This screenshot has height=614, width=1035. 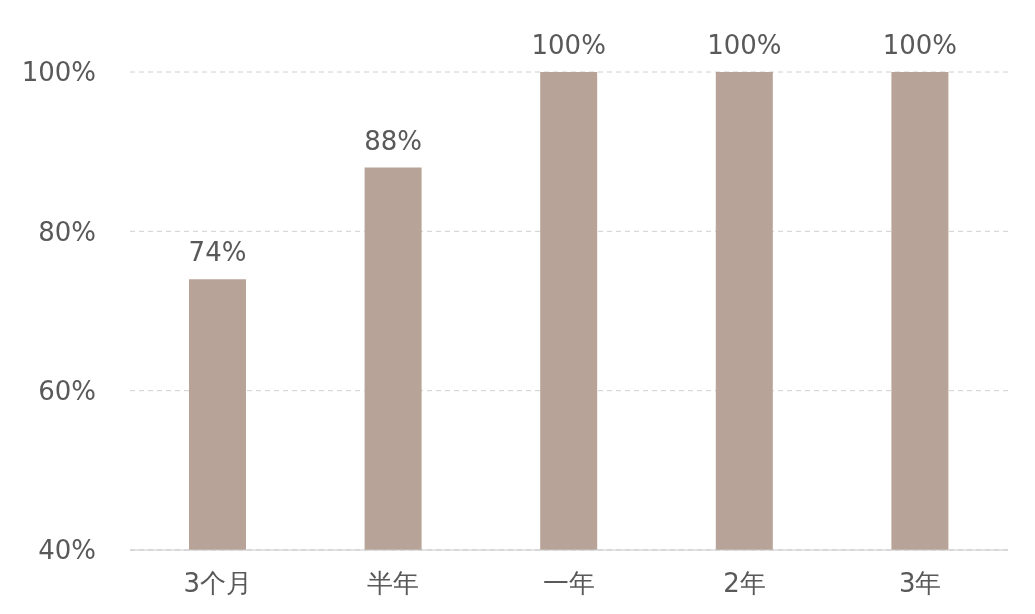 I want to click on y-tick-label: 40%, so click(x=67, y=550).